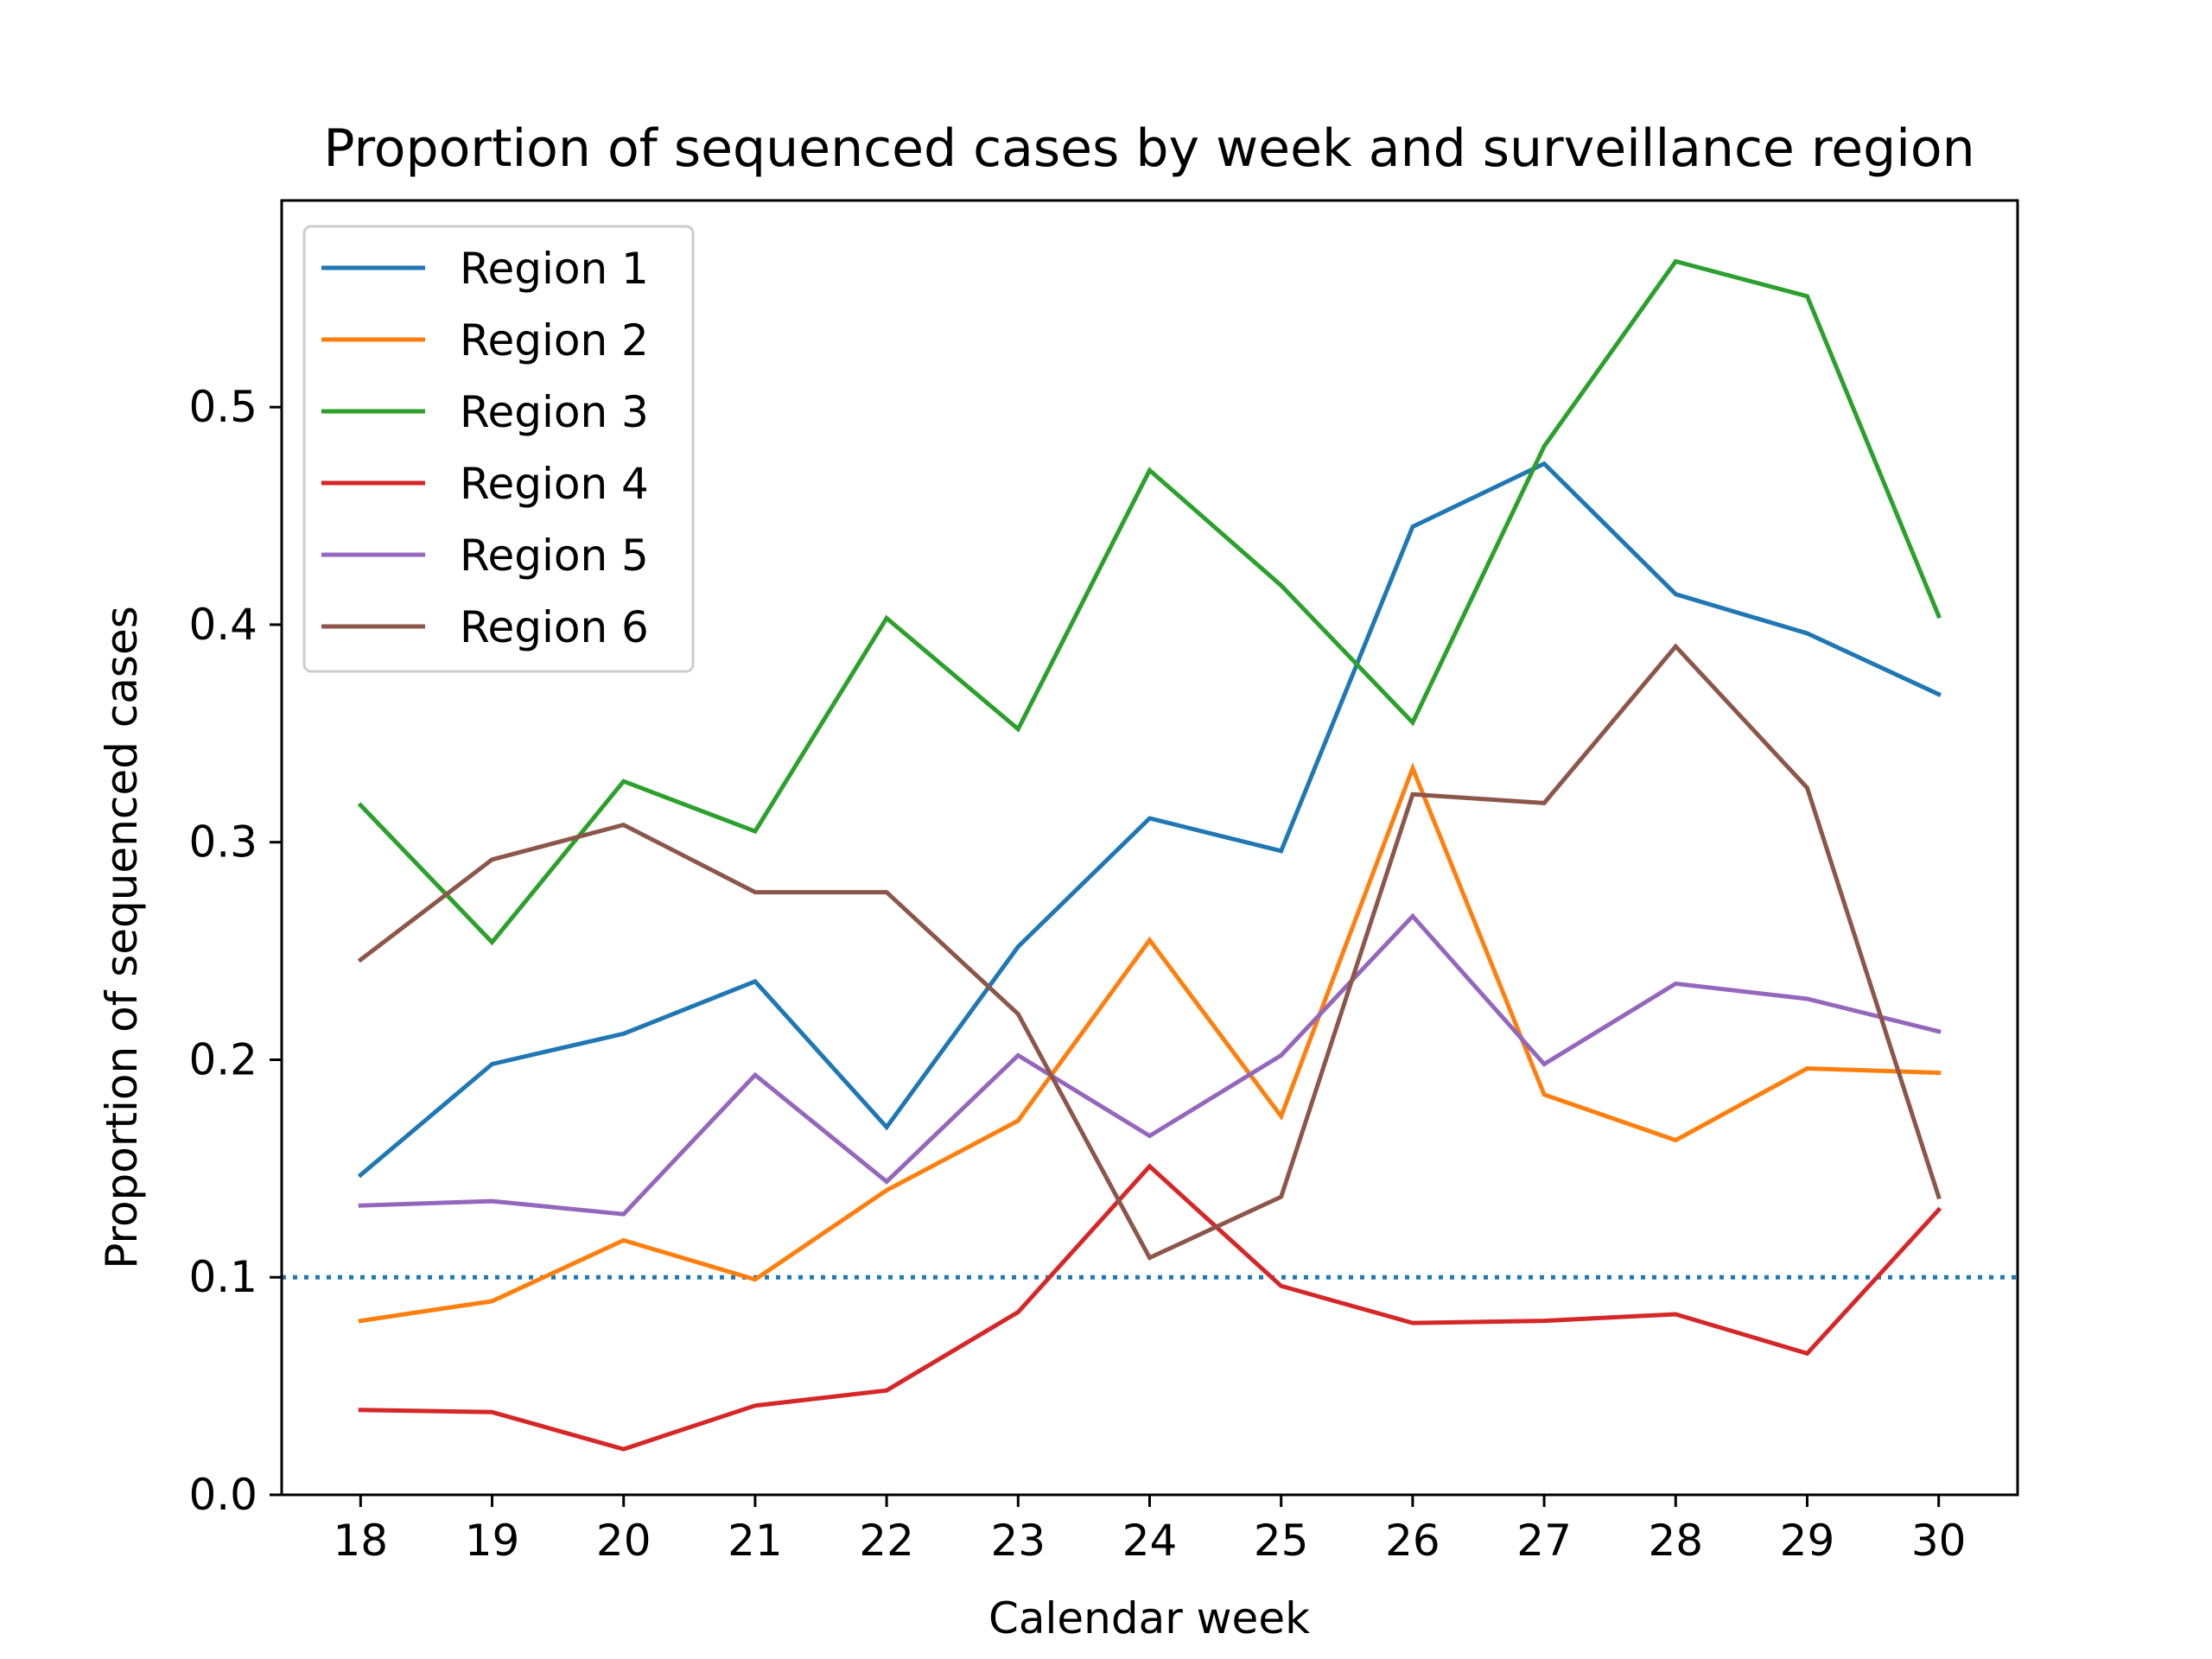 This screenshot has height=1659, width=2212. Describe the element at coordinates (361, 1541) in the screenshot. I see `x-tick-label: 18` at that location.